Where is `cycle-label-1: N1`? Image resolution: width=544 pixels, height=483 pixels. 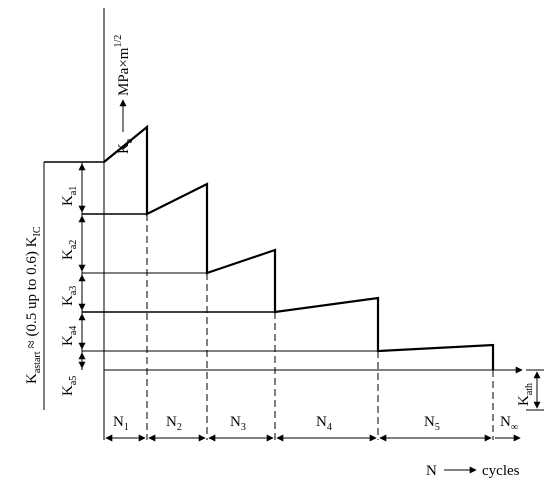 cycle-label-1: N1 is located at coordinates (121, 423).